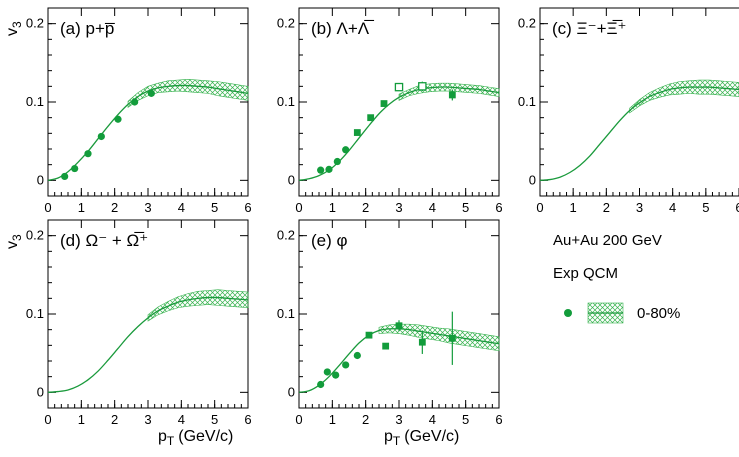  What do you see at coordinates (390, 111) in the screenshot?
I see `panel-b: 0 1 2 3 4 5 6 0 0.1 0.2 (b) Λ+Λ̅` at bounding box center [390, 111].